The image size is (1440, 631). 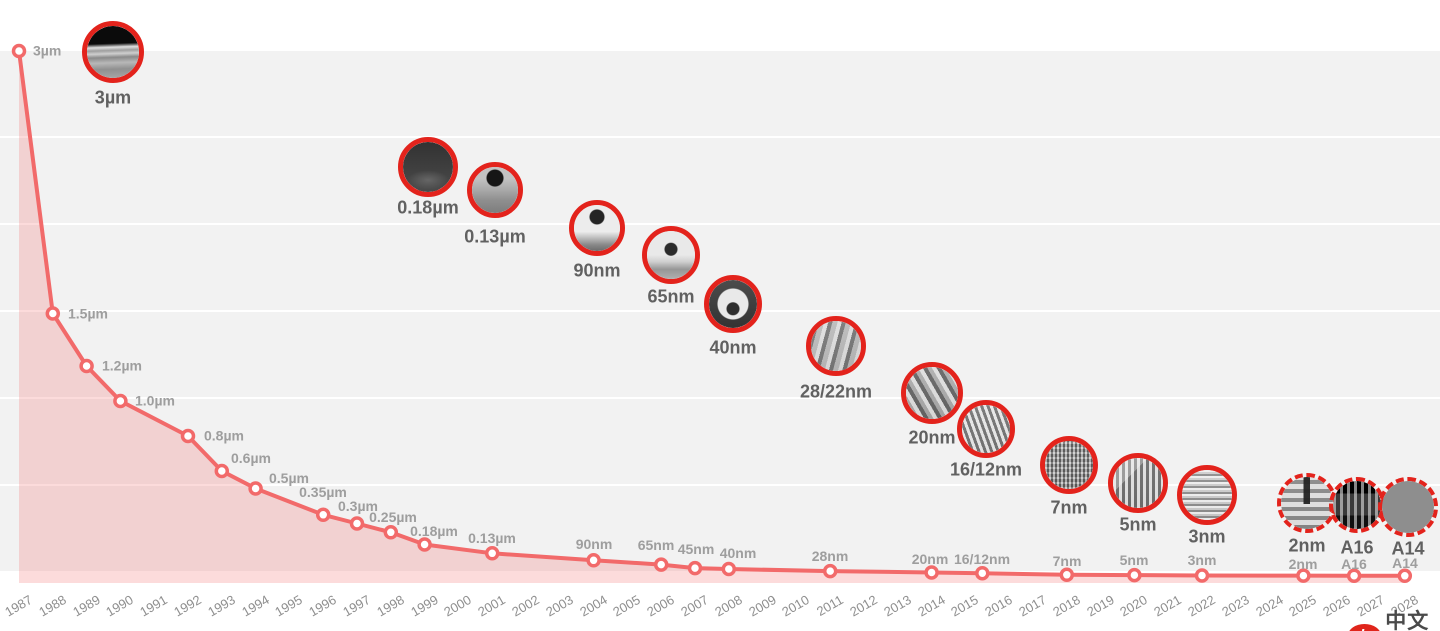 What do you see at coordinates (323, 515) in the screenshot?
I see `data-point-marker-0.35µm` at bounding box center [323, 515].